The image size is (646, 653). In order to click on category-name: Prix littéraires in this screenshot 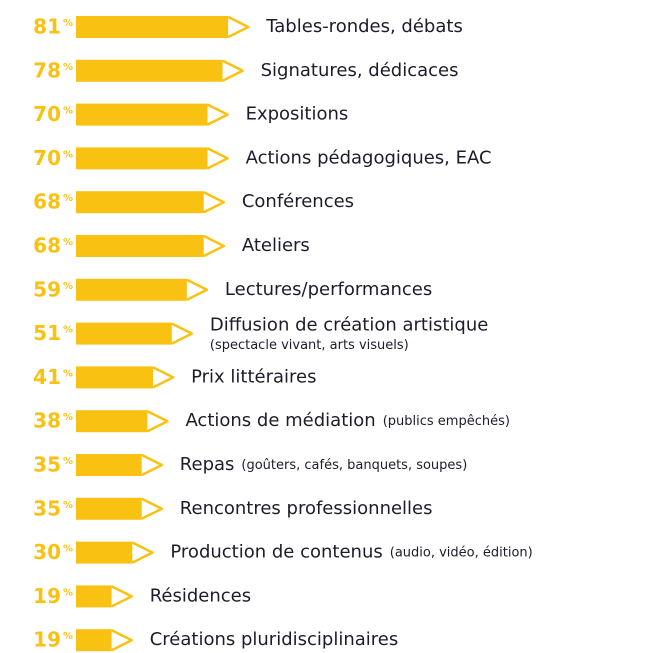, I will do `click(253, 376)`.